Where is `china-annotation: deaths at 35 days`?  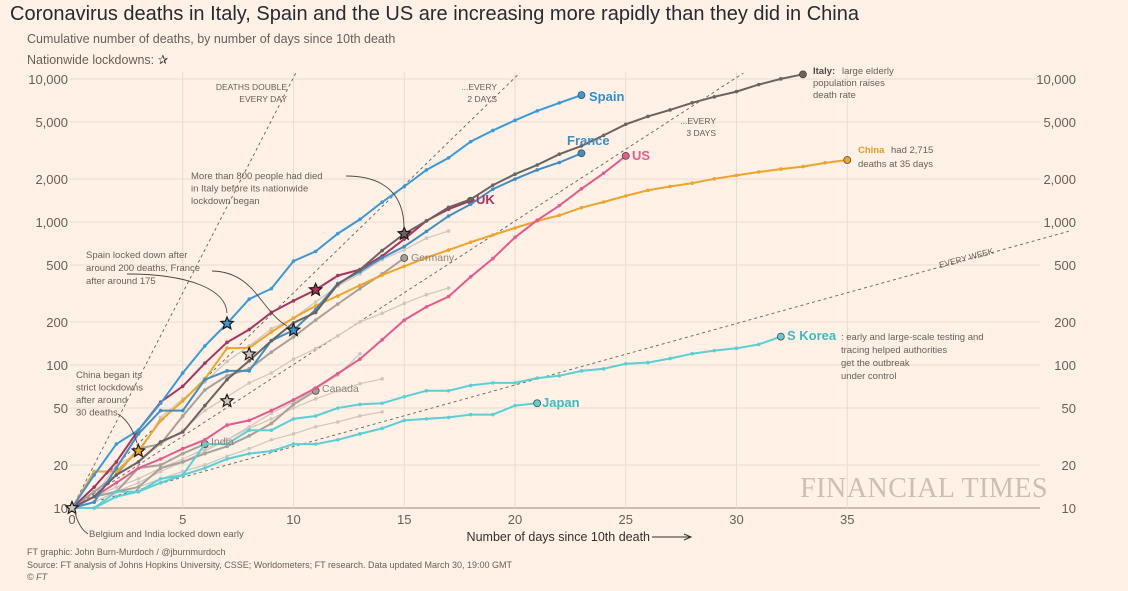 china-annotation: deaths at 35 days is located at coordinates (895, 164).